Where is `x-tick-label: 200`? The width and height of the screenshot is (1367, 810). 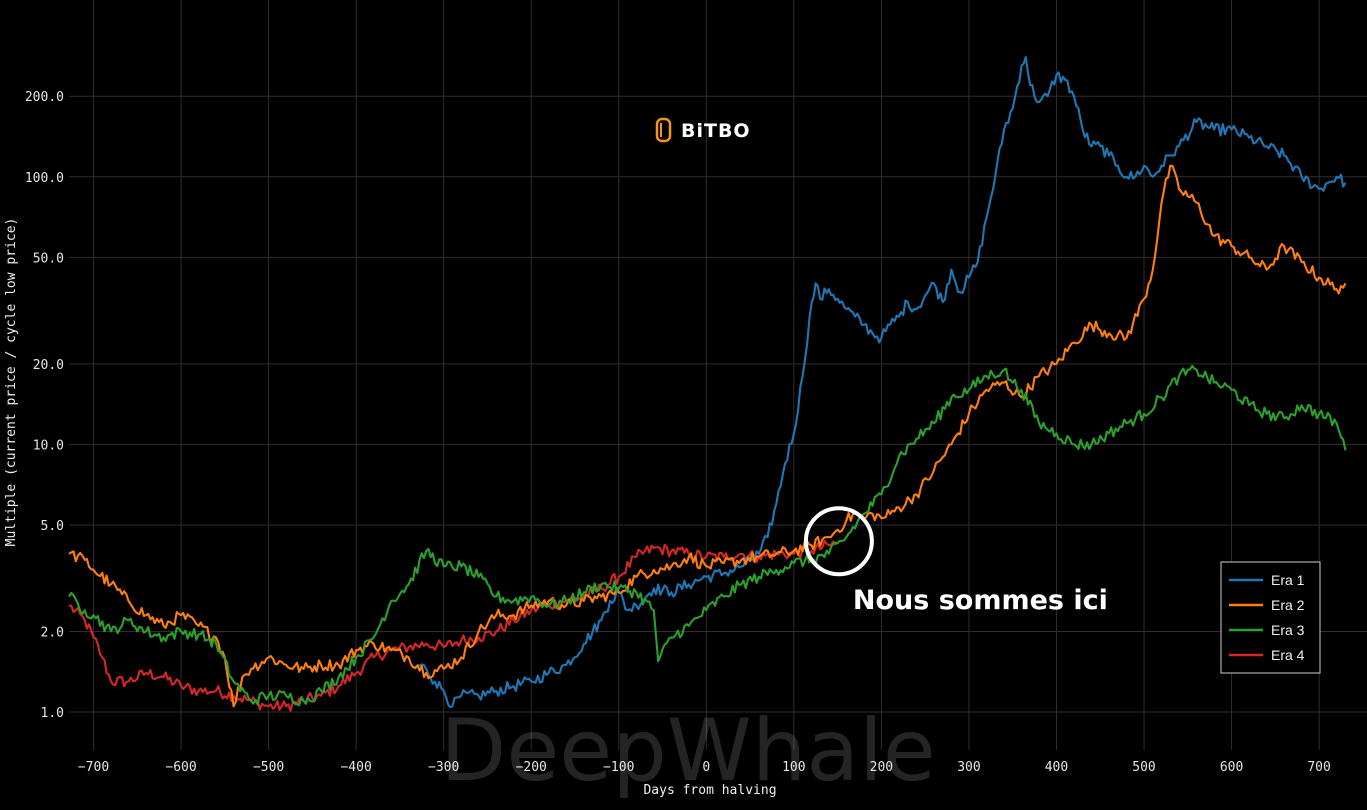
x-tick-label: 200 is located at coordinates (881, 767).